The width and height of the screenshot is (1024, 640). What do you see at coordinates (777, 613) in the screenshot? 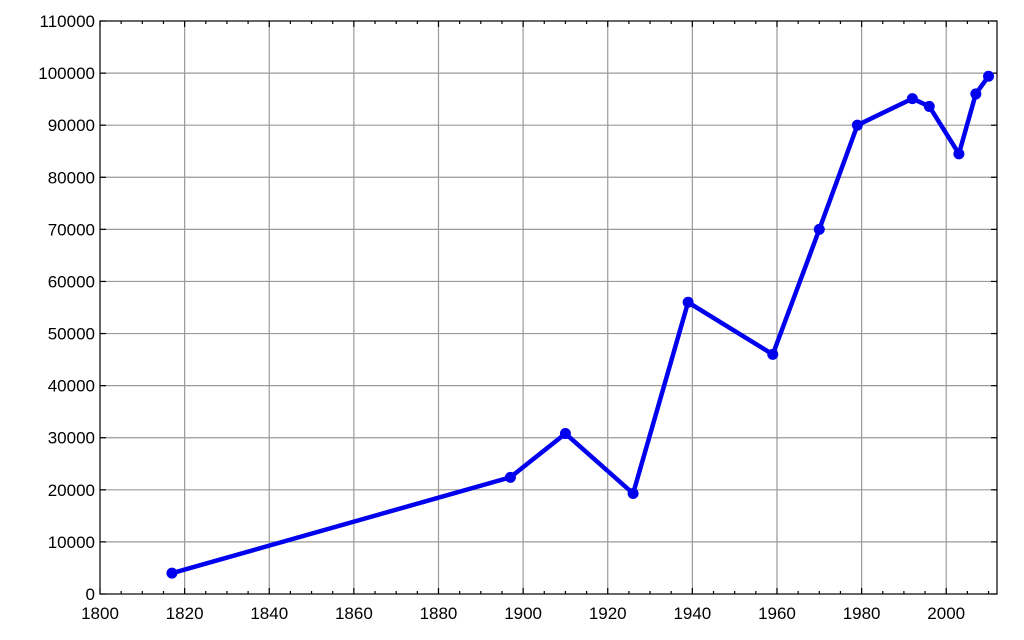
I see `x-tick-label: 1960` at bounding box center [777, 613].